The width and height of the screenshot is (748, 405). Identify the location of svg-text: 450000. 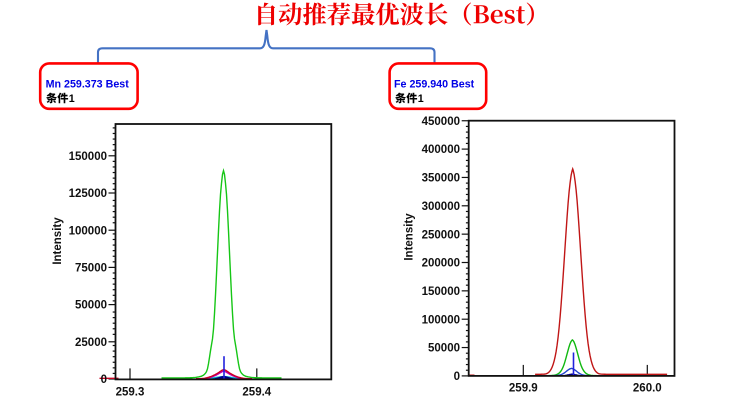
(441, 122).